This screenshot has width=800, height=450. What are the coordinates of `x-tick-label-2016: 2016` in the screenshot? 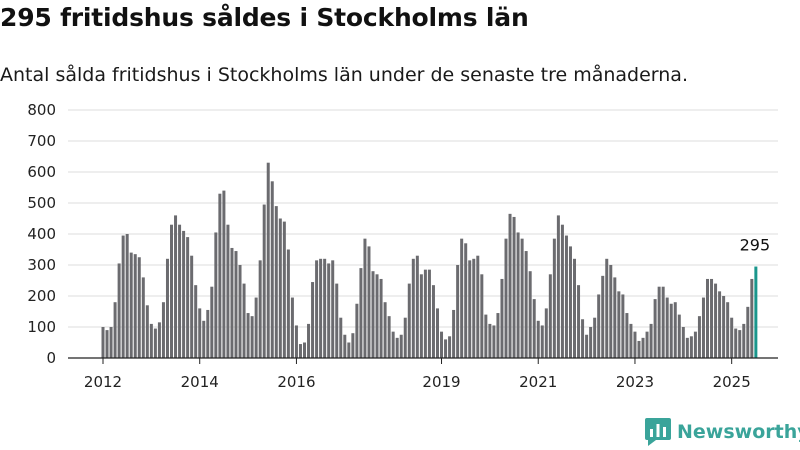 It's located at (296, 382).